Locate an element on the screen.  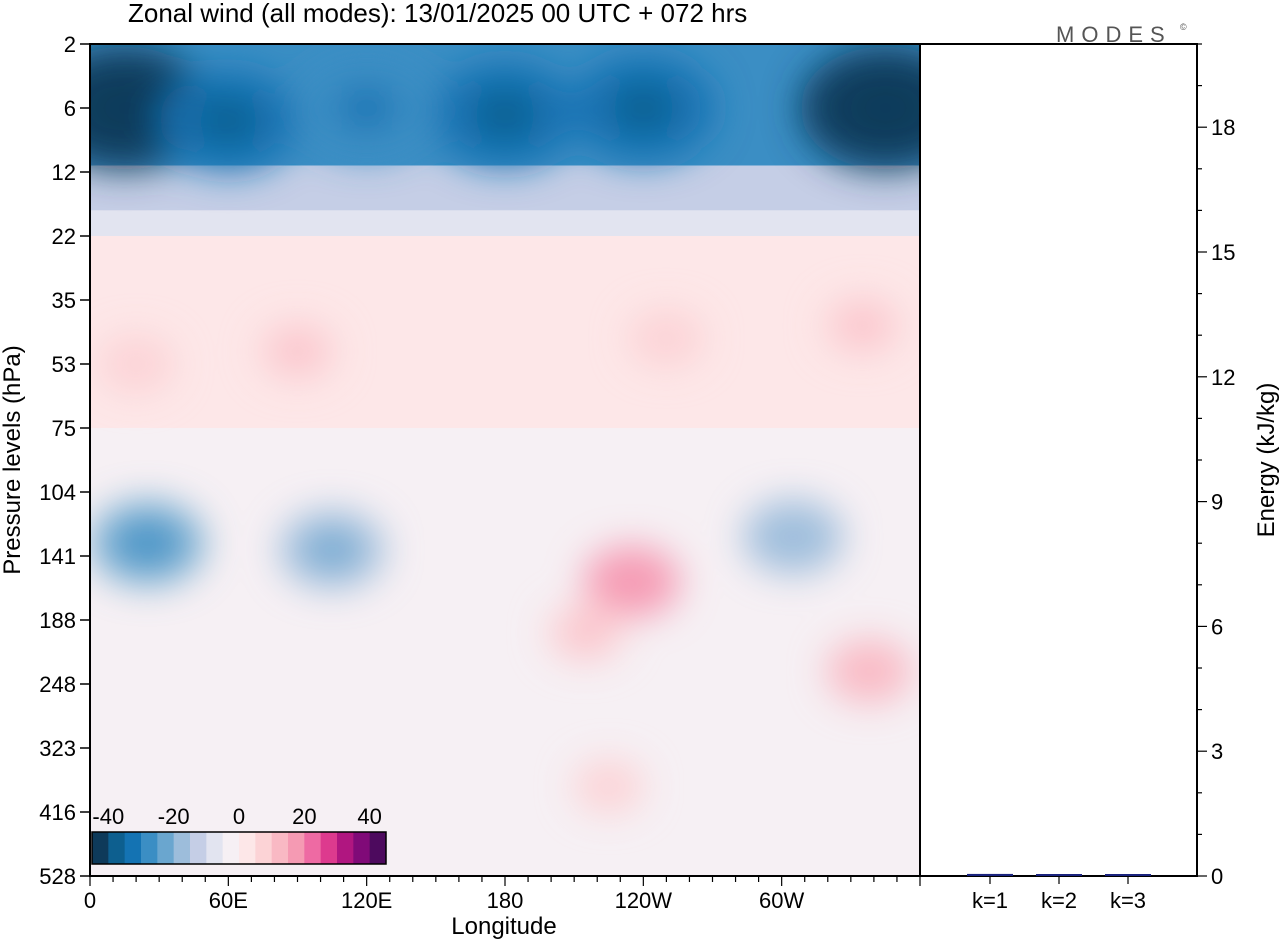
longitude-axis: 0 60E 120E 180 120W 60W is located at coordinates (502, 894).